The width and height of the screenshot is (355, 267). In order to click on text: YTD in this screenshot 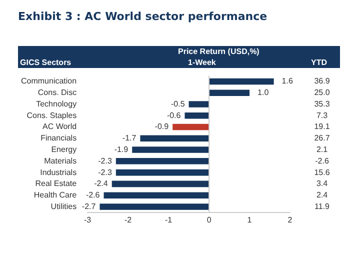, I will do `click(319, 62)`.